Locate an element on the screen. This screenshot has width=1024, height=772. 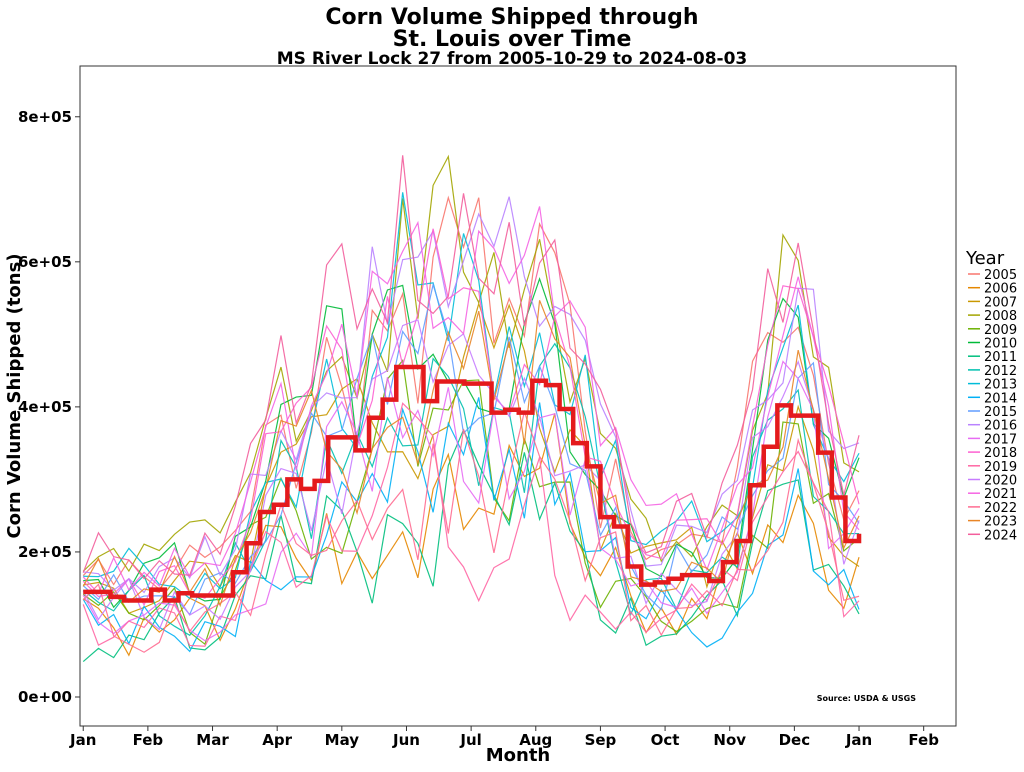
legend-label: 2021 is located at coordinates (1000, 494).